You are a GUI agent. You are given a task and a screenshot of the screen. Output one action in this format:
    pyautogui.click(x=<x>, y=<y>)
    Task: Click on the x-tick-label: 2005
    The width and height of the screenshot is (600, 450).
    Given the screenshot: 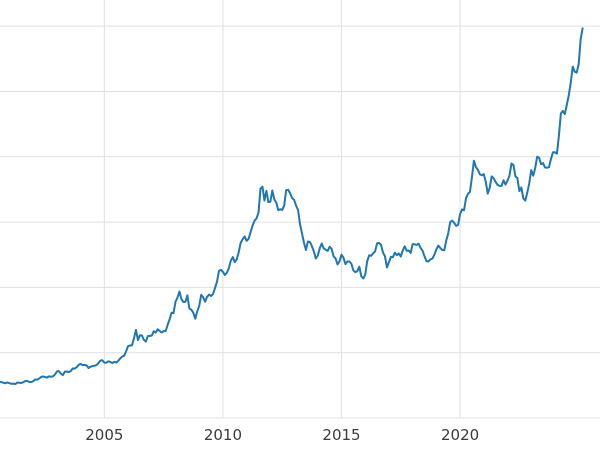 What is the action you would take?
    pyautogui.click(x=104, y=435)
    